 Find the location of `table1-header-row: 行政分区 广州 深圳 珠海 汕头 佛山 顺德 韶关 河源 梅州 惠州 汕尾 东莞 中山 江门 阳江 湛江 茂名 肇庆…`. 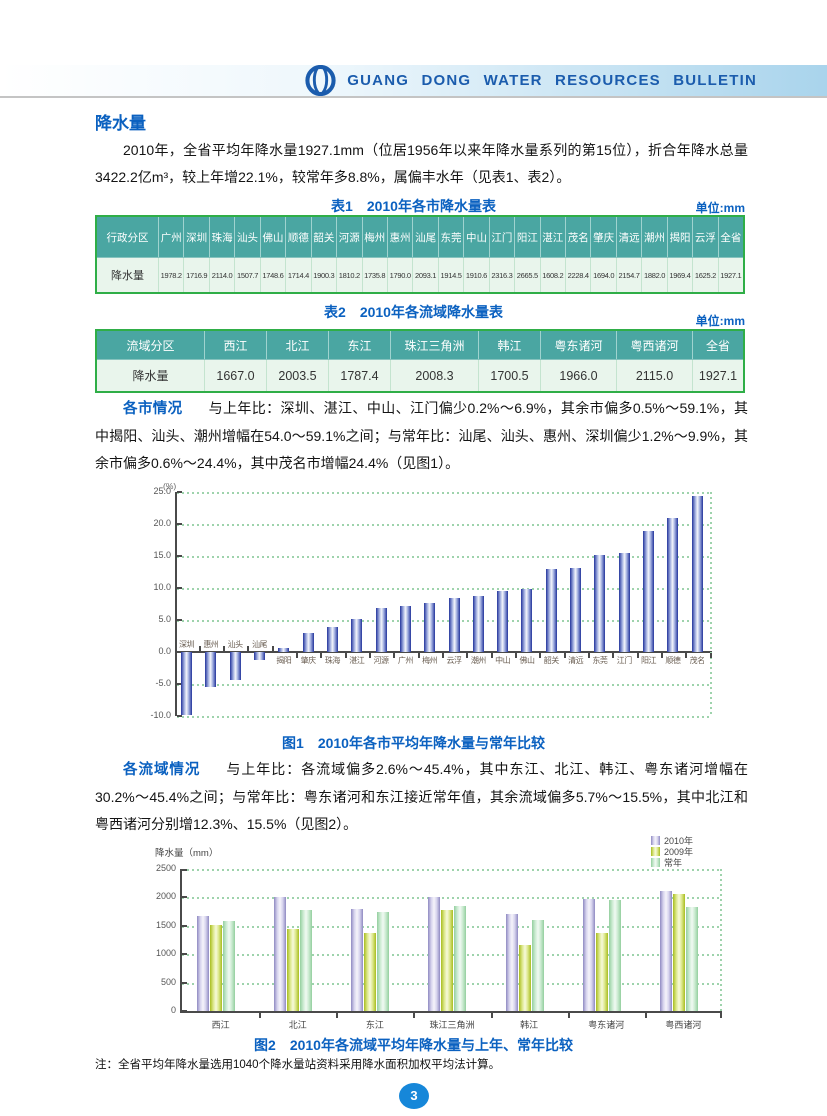

table1-header-row: 行政分区 广州 深圳 珠海 汕头 佛山 顺德 韶关 河源 梅州 惠州 汕尾 东莞 中山 江门 阳江 湛江 茂名 肇庆… is located at coordinates (420, 237).